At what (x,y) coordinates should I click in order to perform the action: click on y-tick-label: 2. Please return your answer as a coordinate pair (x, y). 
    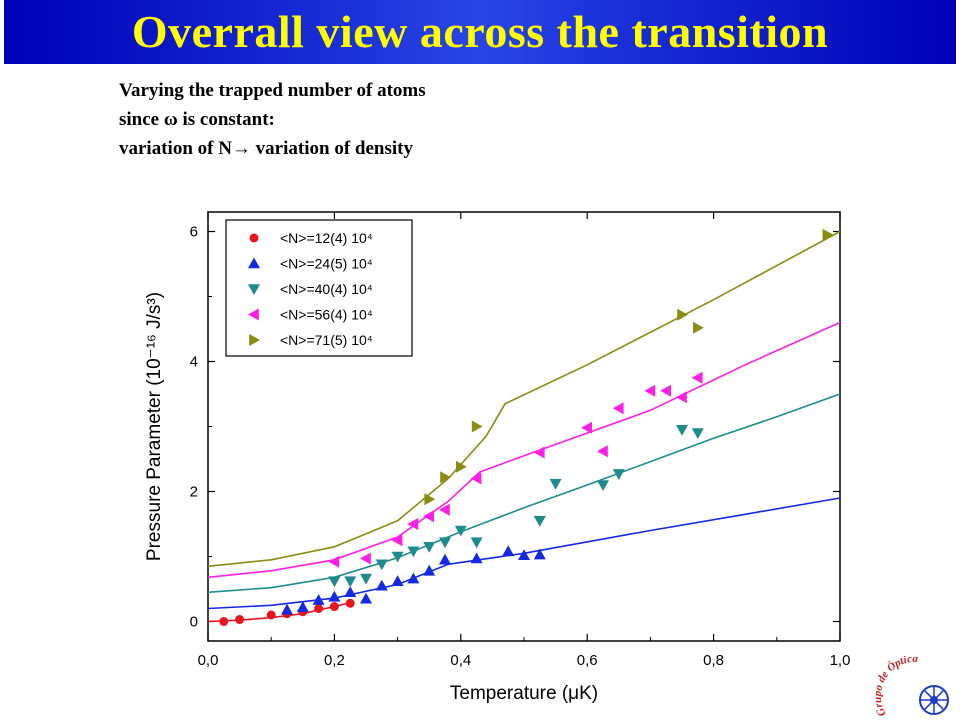
    Looking at the image, I should click on (194, 492).